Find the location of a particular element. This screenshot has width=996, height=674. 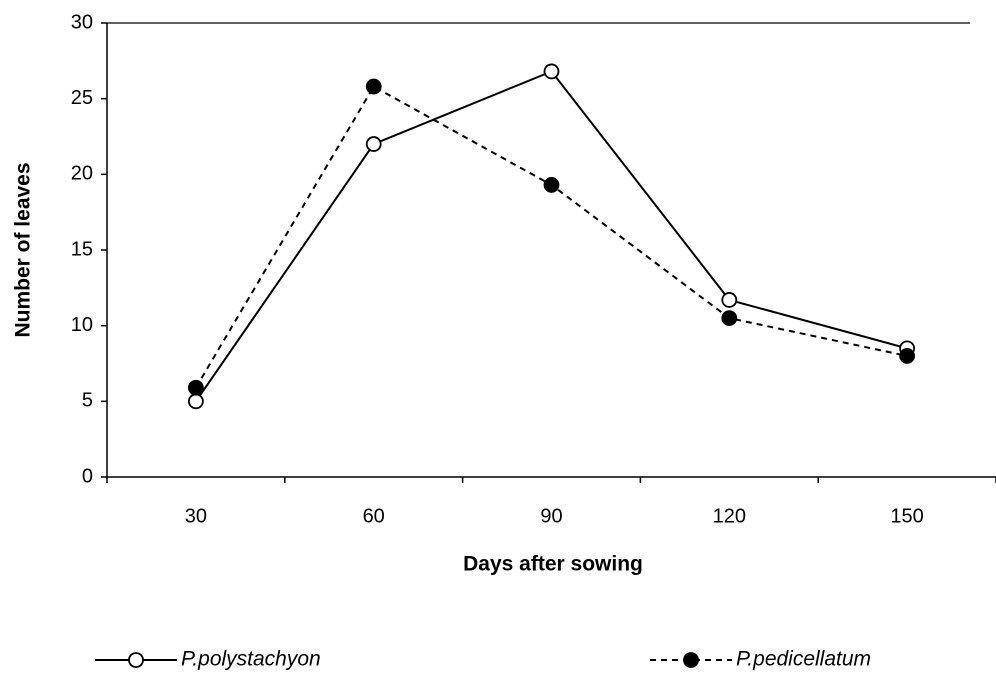

x-tick-label: 30 is located at coordinates (196, 516).